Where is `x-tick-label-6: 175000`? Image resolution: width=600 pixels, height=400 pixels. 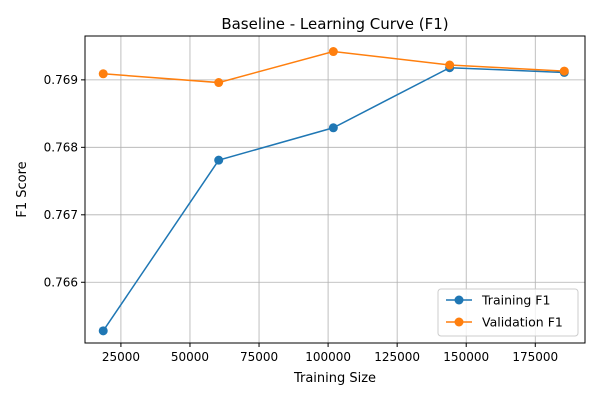 x-tick-label-6: 175000 is located at coordinates (535, 357).